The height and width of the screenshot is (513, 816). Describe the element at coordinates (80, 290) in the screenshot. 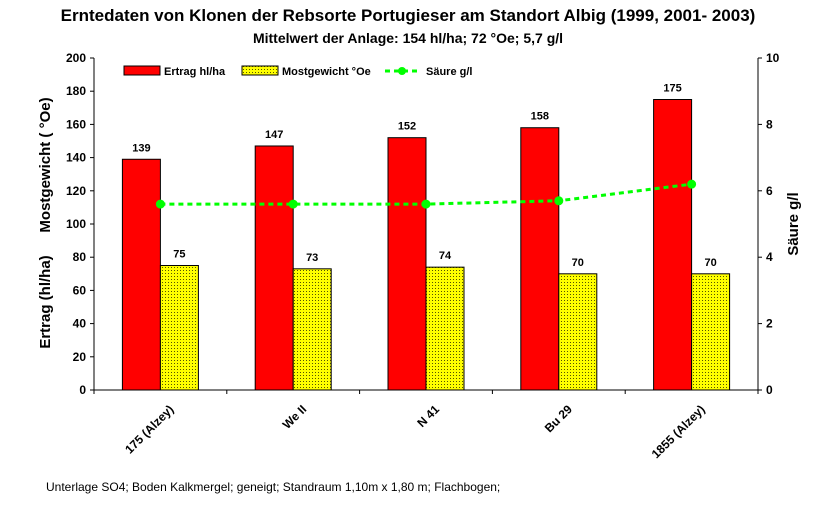

I see `left-tick-label: 60` at that location.